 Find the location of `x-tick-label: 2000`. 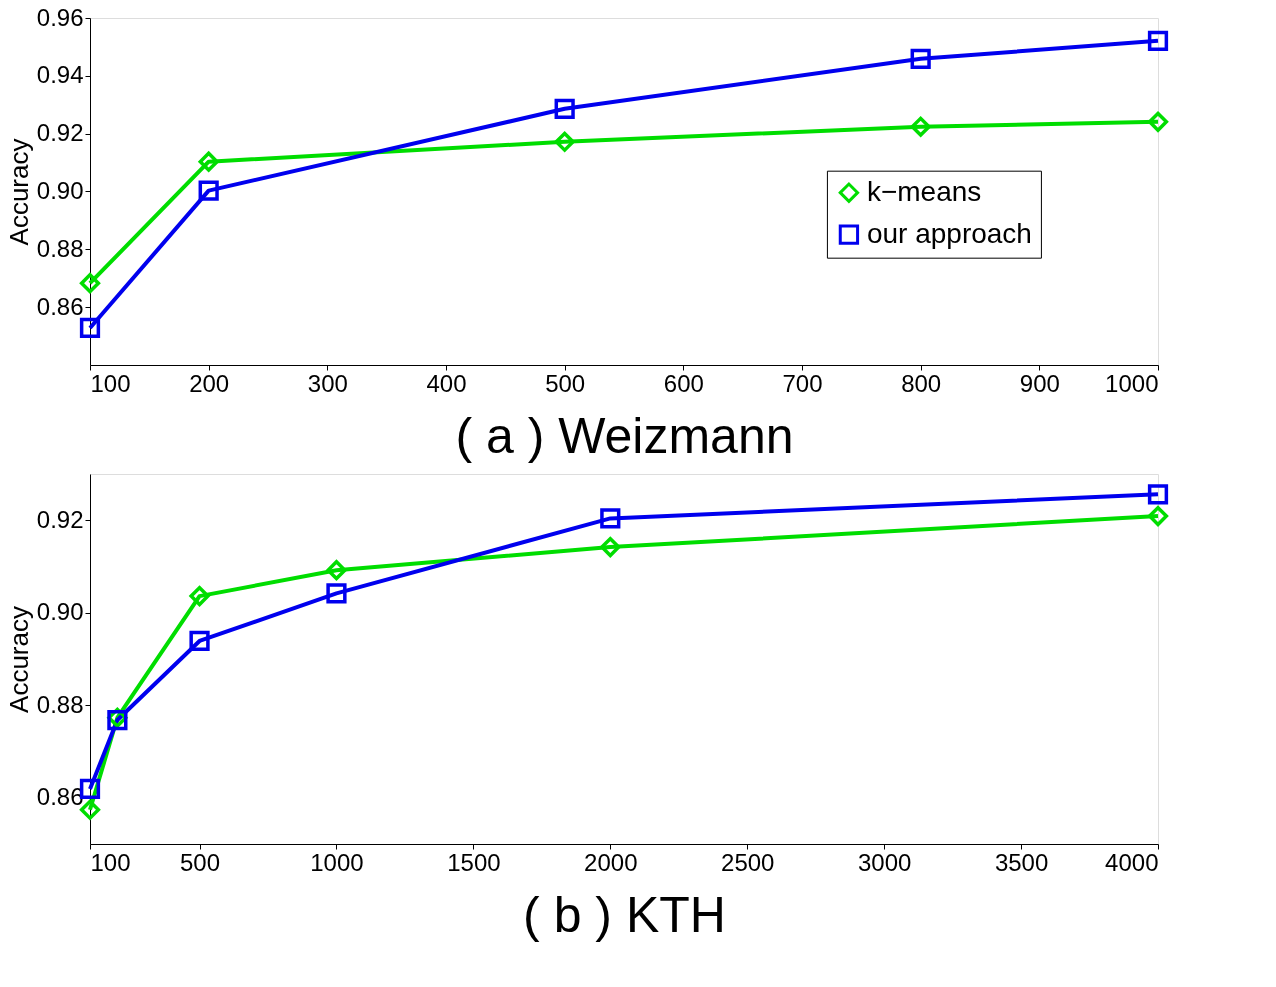

x-tick-label: 2000 is located at coordinates (611, 862).